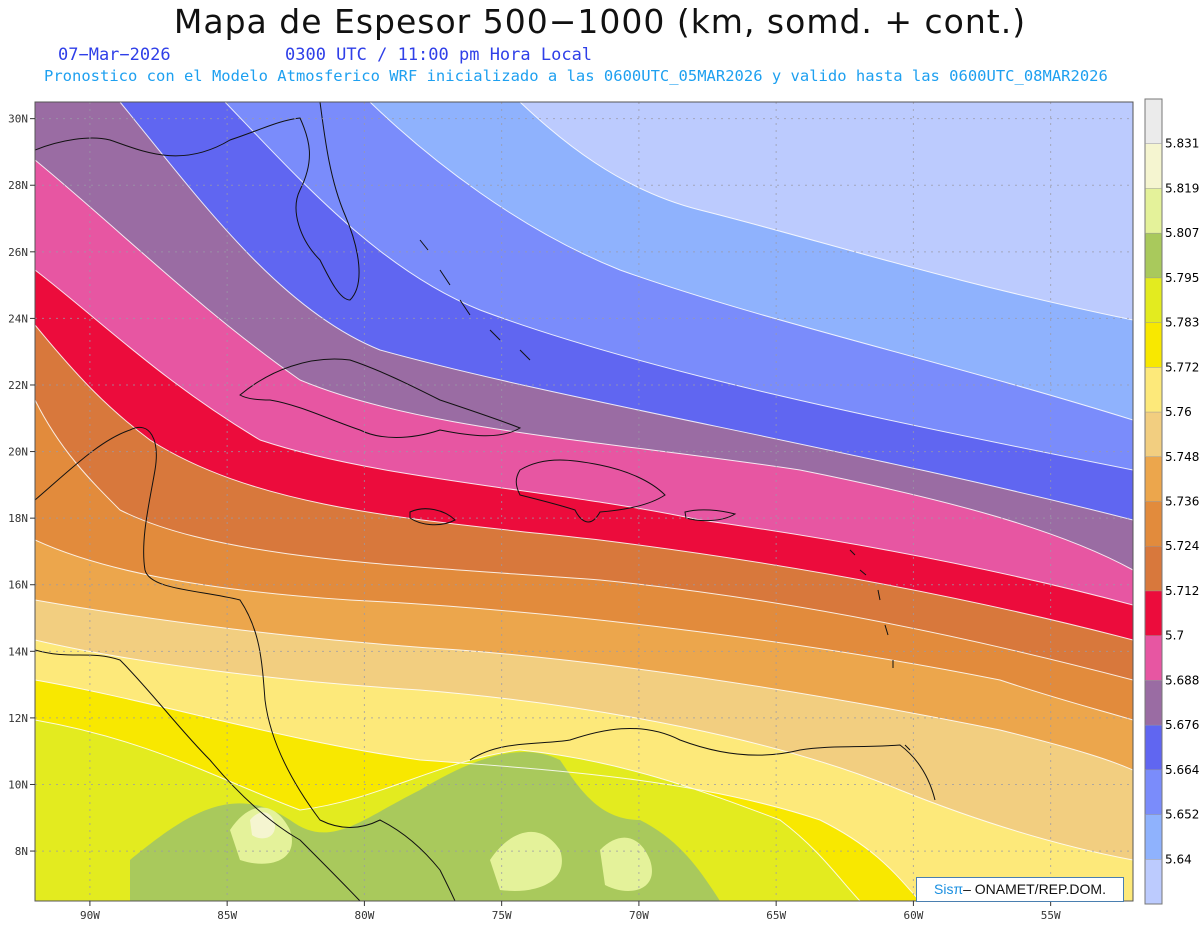 The image size is (1200, 927). What do you see at coordinates (18, 185) in the screenshot?
I see `lat-tick-label: 28N` at bounding box center [18, 185].